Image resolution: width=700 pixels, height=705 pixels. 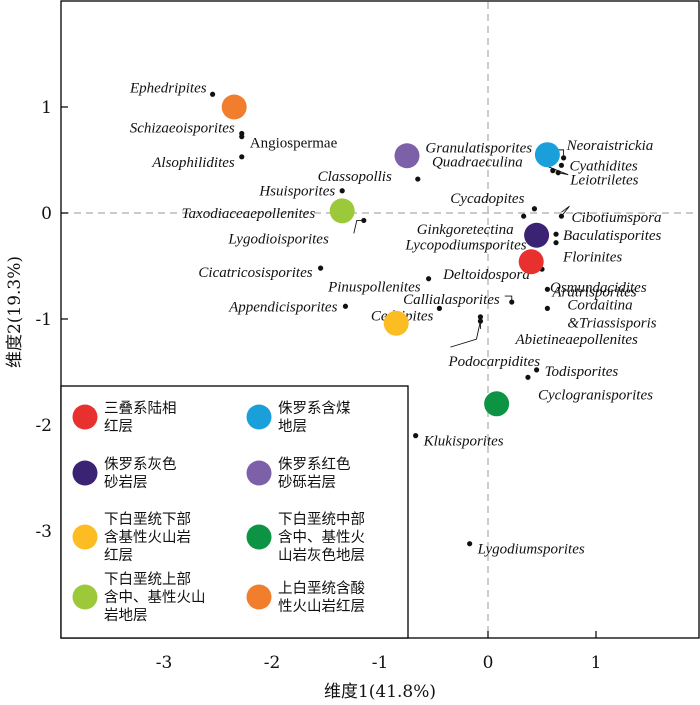 I want to click on taxon-label: Cyclogranisporites, so click(x=595, y=395).